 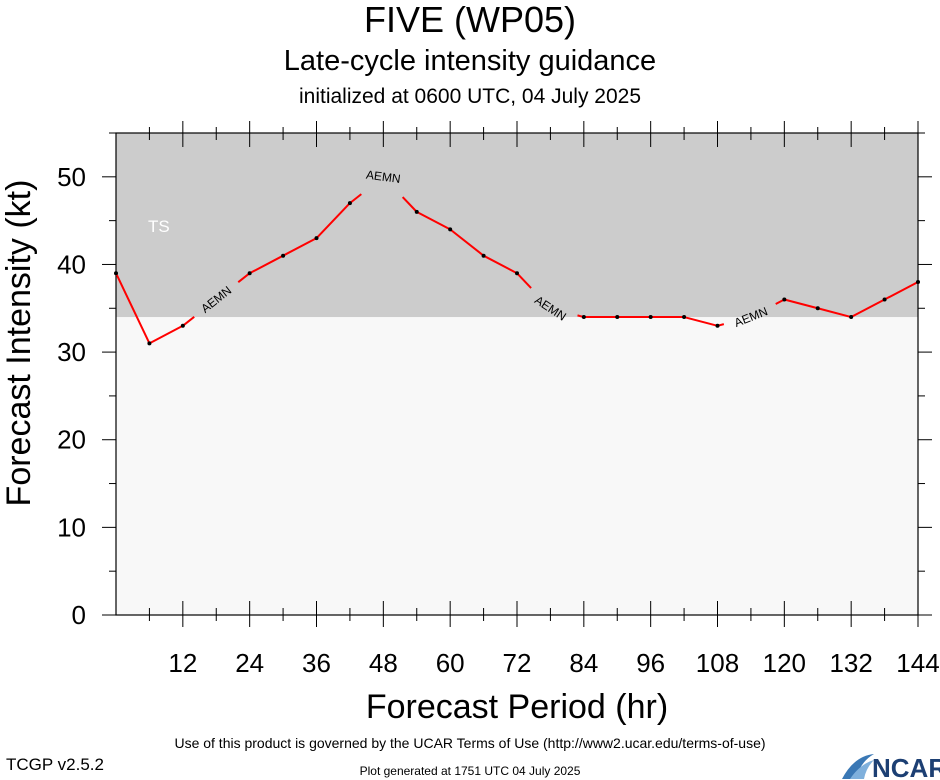 I want to click on intensity-band-label: TS, so click(x=159, y=226).